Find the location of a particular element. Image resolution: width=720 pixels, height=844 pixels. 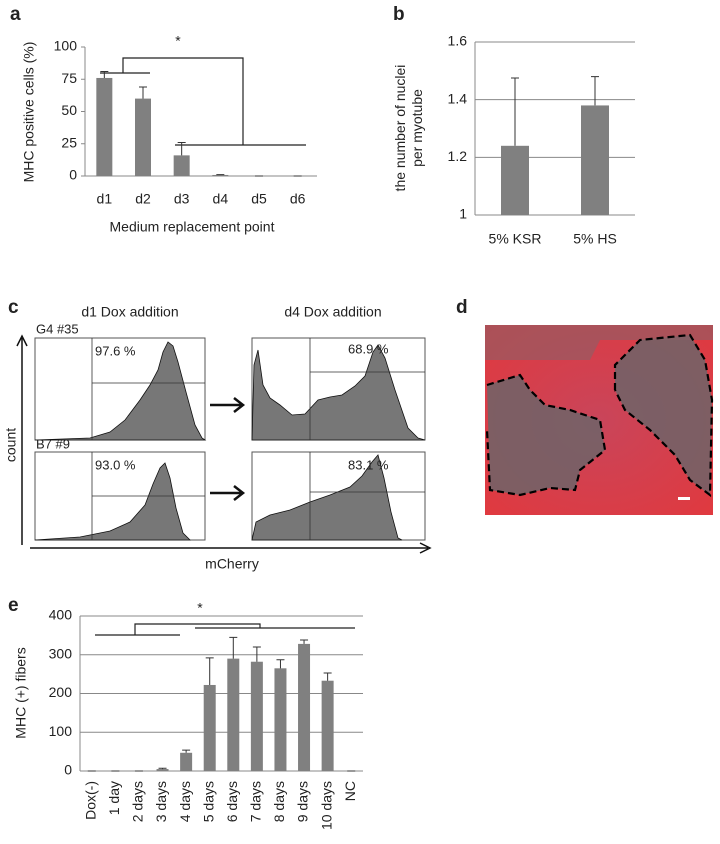

gate-percent: 68.9 % is located at coordinates (368, 348).